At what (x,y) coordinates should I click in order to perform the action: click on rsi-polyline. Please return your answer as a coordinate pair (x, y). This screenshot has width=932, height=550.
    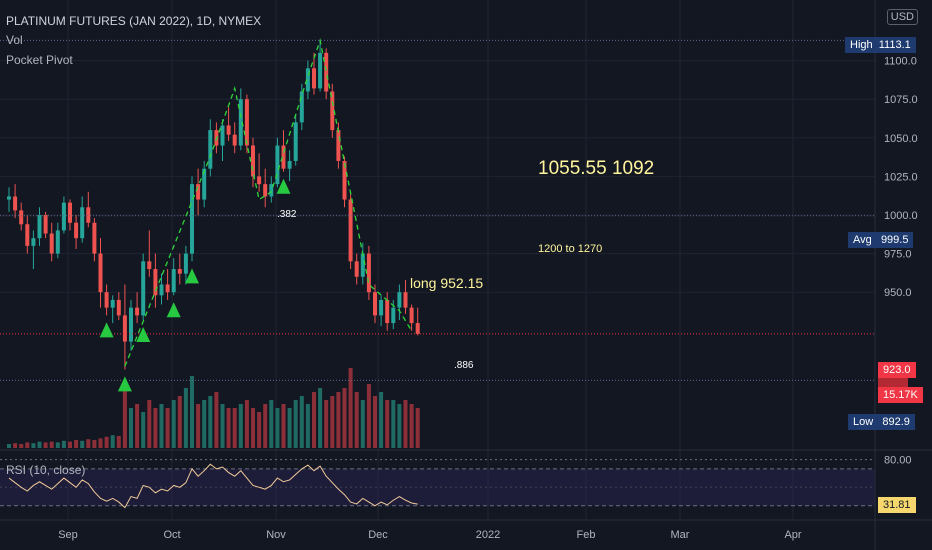
    Looking at the image, I should click on (213, 486).